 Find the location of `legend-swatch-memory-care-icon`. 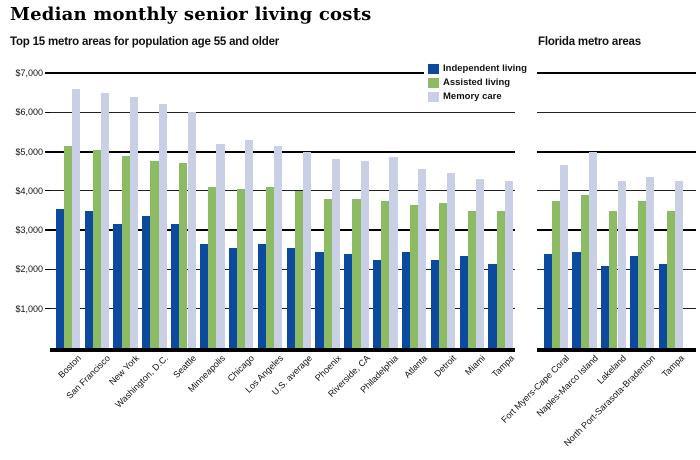

legend-swatch-memory-care-icon is located at coordinates (433, 96).